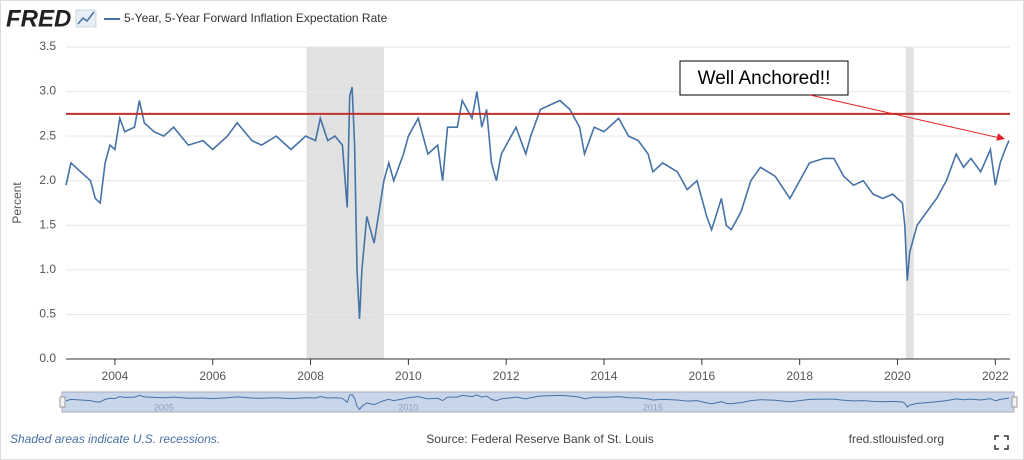 This screenshot has width=1024, height=460. Describe the element at coordinates (115, 376) in the screenshot. I see `x-tick-label: 2004` at that location.